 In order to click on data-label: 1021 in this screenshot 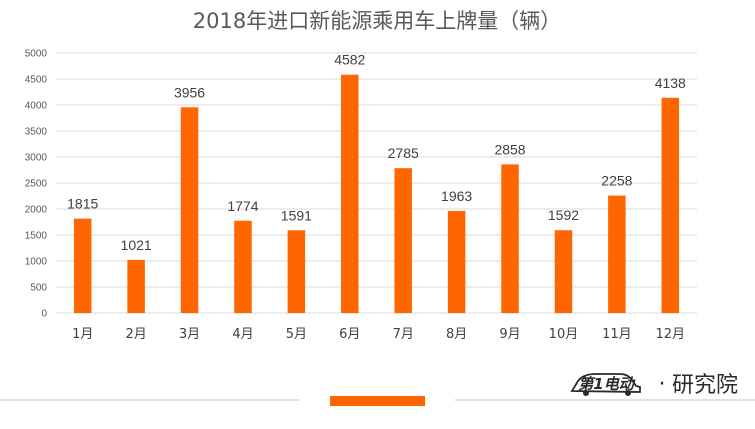, I will do `click(136, 245)`.